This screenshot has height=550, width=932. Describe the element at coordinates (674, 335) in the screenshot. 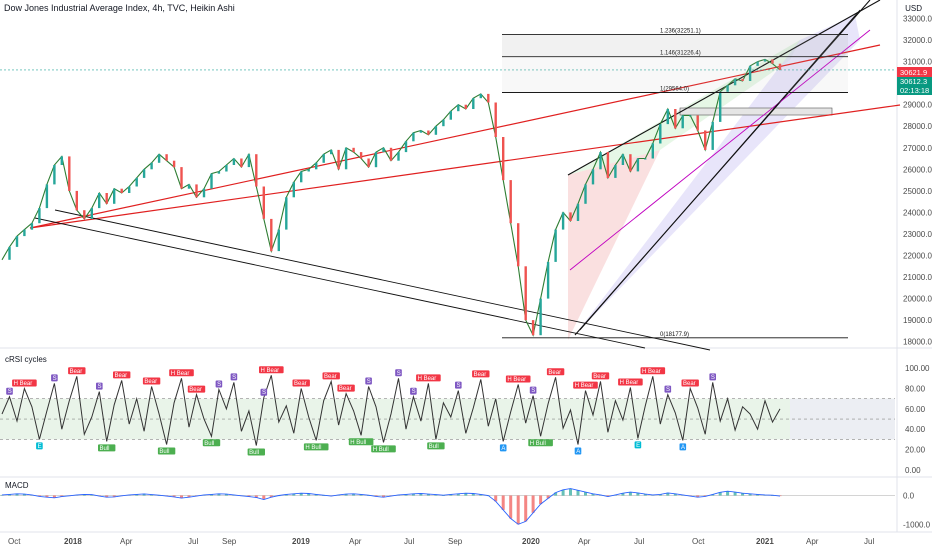

I see `fib-label: 0(18177.9)` at that location.